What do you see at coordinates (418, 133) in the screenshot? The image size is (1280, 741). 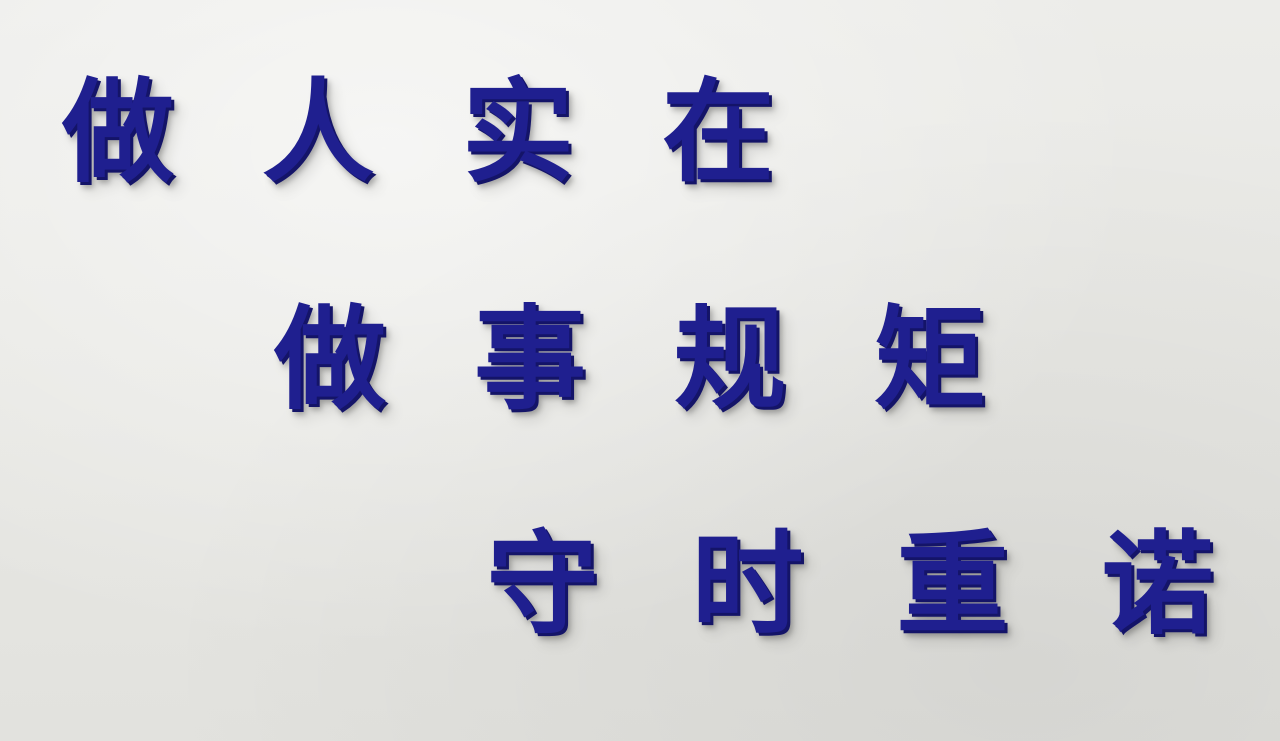 I see `sign-line-1: 做 人 实 在` at bounding box center [418, 133].